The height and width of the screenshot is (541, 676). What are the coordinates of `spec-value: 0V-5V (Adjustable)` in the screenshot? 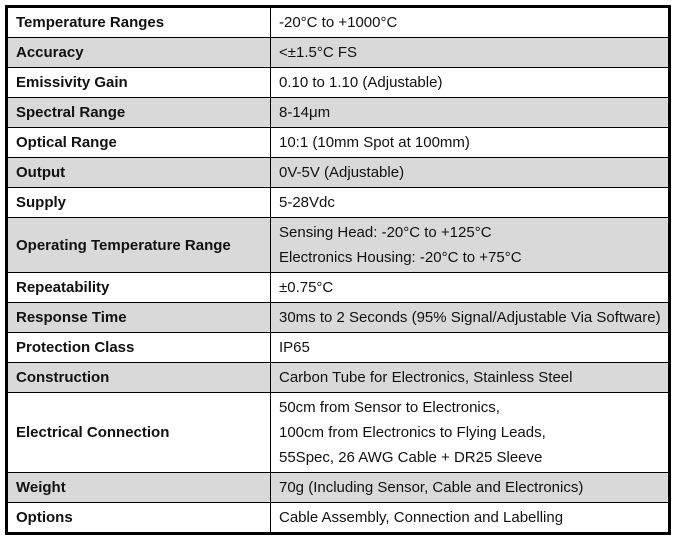 It's located at (470, 172).